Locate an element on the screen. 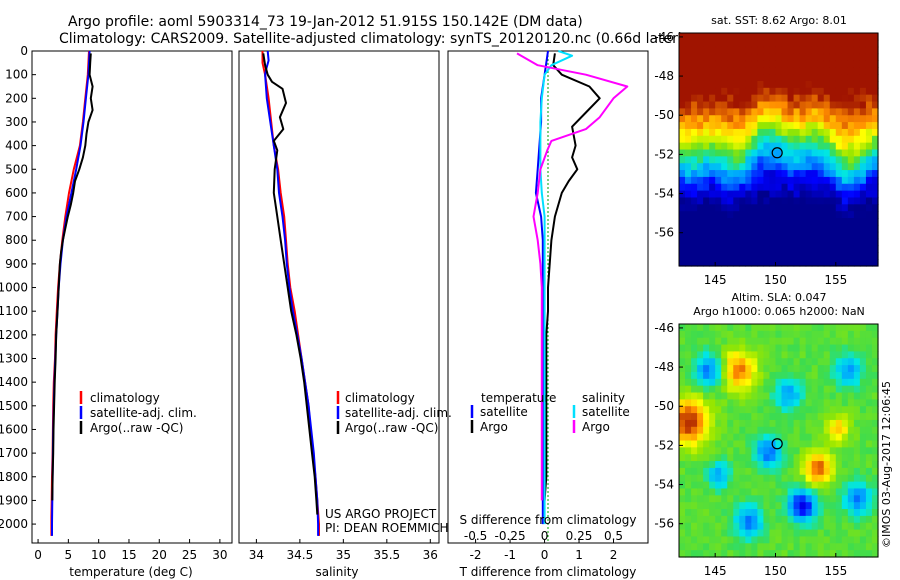 Image resolution: width=900 pixels, height=580 pixels. legend-label-argo: Argo(..raw -QC) is located at coordinates (136, 428).